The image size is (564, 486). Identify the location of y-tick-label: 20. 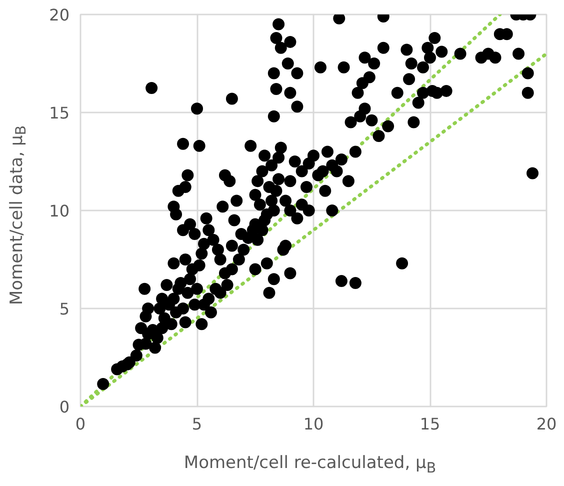
(59, 15).